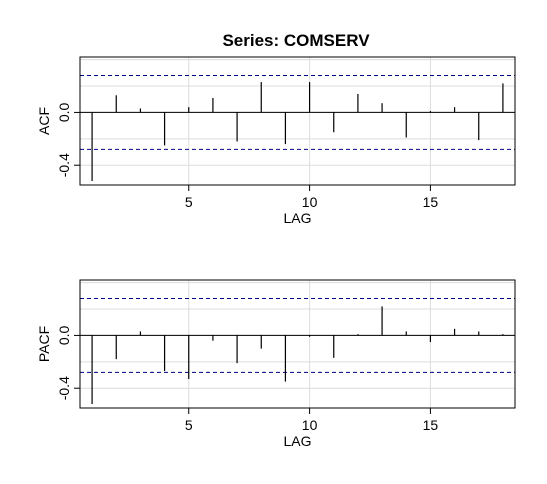  I want to click on acf-y-tick-label: 0.0, so click(64, 112).